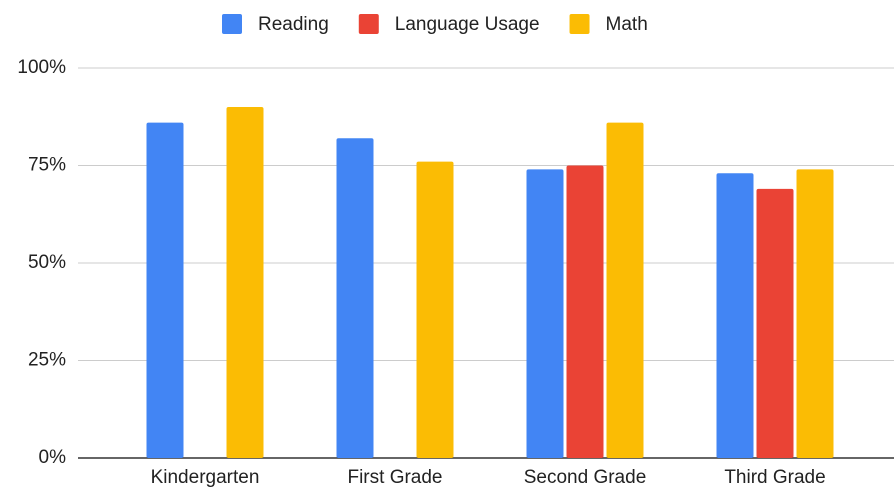 This screenshot has width=894, height=492. Describe the element at coordinates (205, 477) in the screenshot. I see `x-tick-label: Kindergarten` at that location.